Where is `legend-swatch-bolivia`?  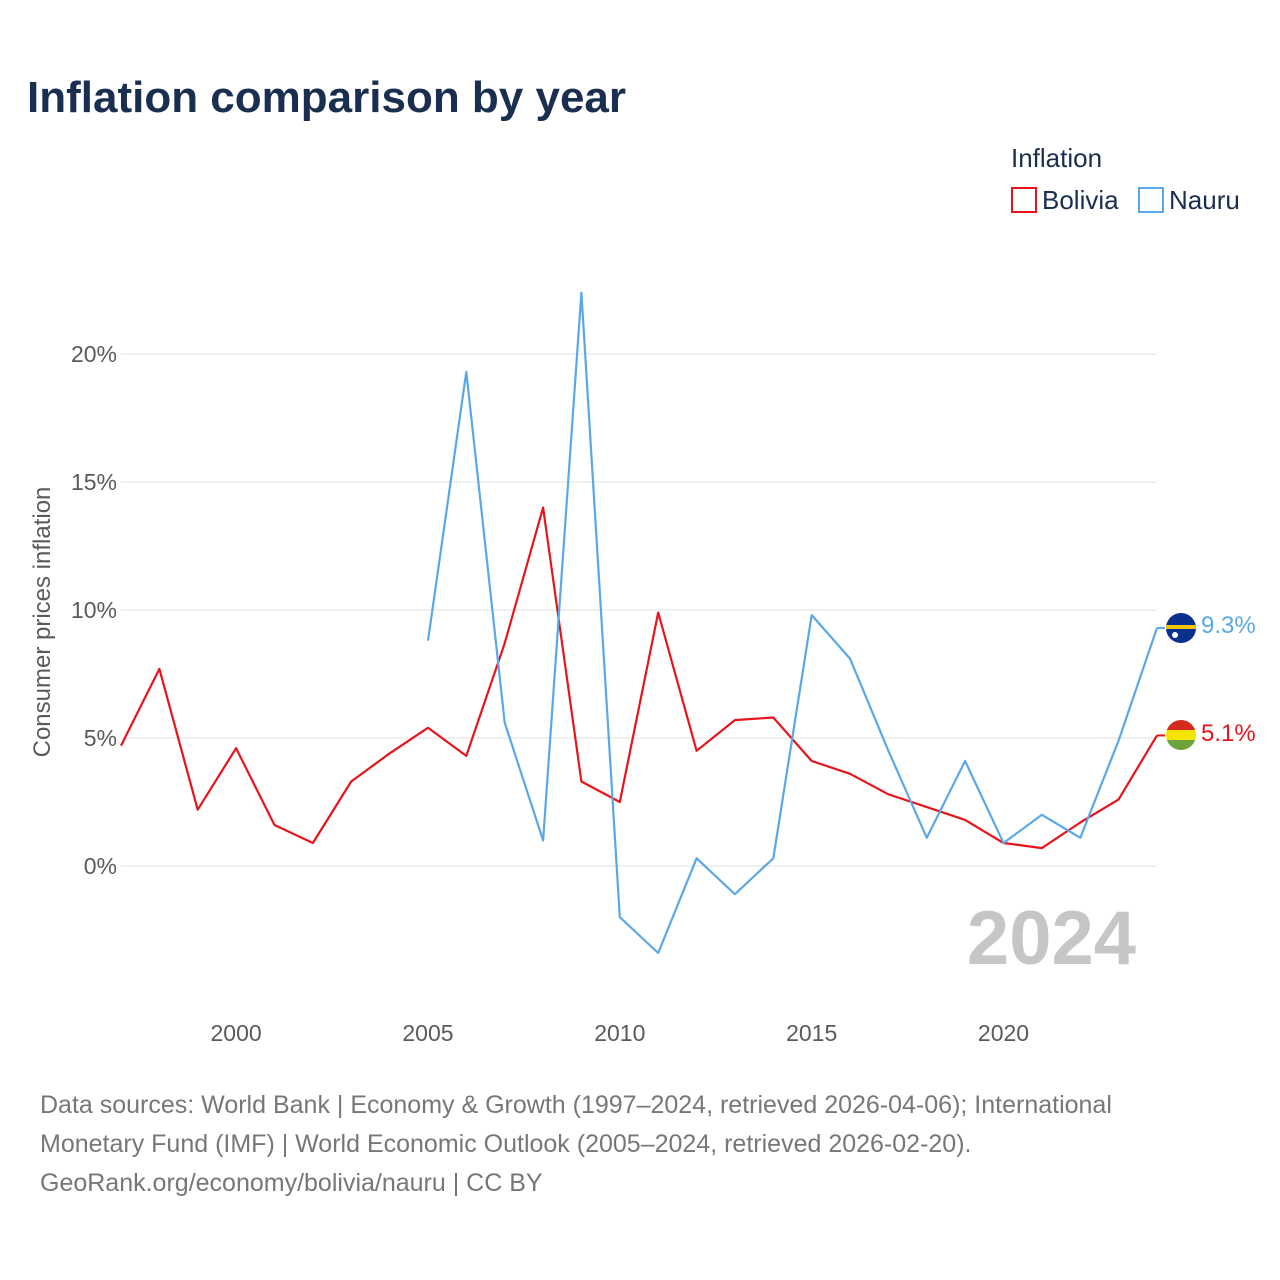 legend-swatch-bolivia is located at coordinates (1024, 200).